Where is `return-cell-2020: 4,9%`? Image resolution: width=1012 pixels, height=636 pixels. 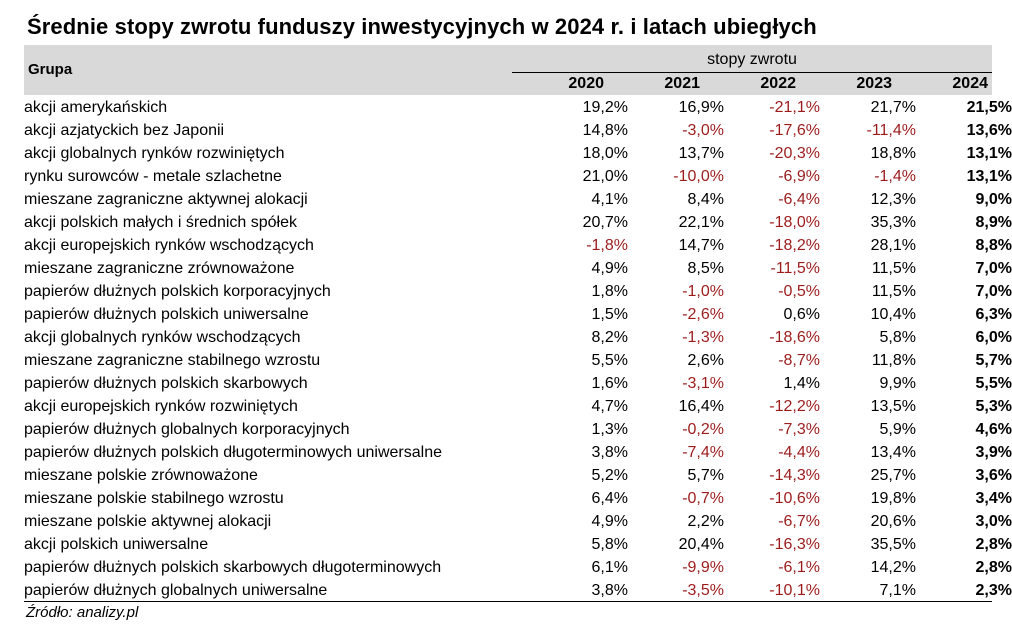 return-cell-2020: 4,9% is located at coordinates (609, 268).